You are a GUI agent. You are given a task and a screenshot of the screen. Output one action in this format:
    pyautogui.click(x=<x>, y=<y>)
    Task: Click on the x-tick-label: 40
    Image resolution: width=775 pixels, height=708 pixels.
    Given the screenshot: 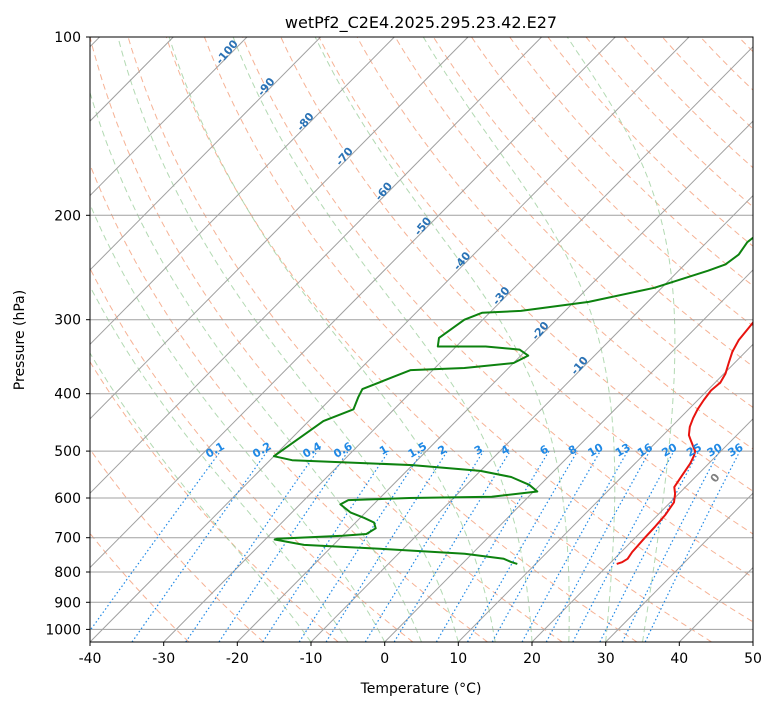 What is the action you would take?
    pyautogui.click(x=679, y=659)
    